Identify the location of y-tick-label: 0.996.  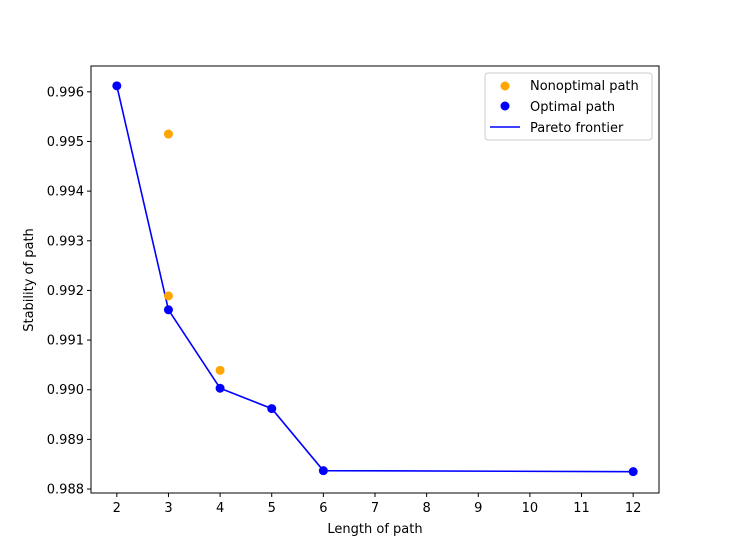
(65, 92).